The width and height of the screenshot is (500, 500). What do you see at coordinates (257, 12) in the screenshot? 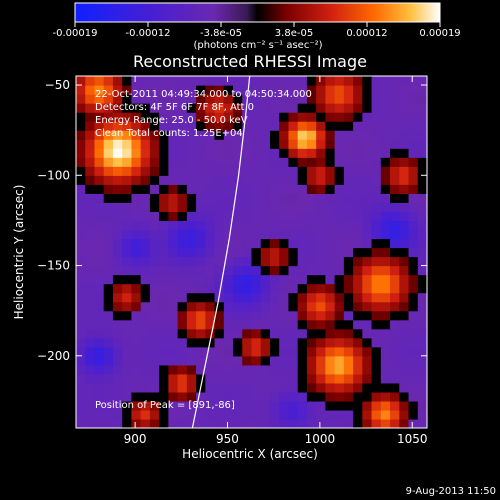
I see `colorbar-gradient` at bounding box center [257, 12].